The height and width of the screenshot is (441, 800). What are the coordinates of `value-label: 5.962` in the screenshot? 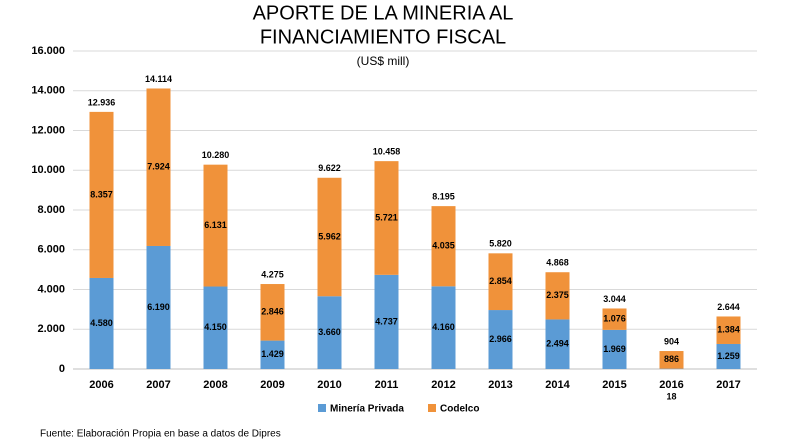 It's located at (329, 236).